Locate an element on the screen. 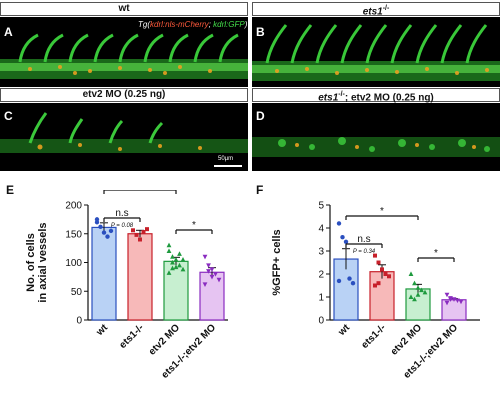  header-b-genotype: ets1 is located at coordinates (372, 12).